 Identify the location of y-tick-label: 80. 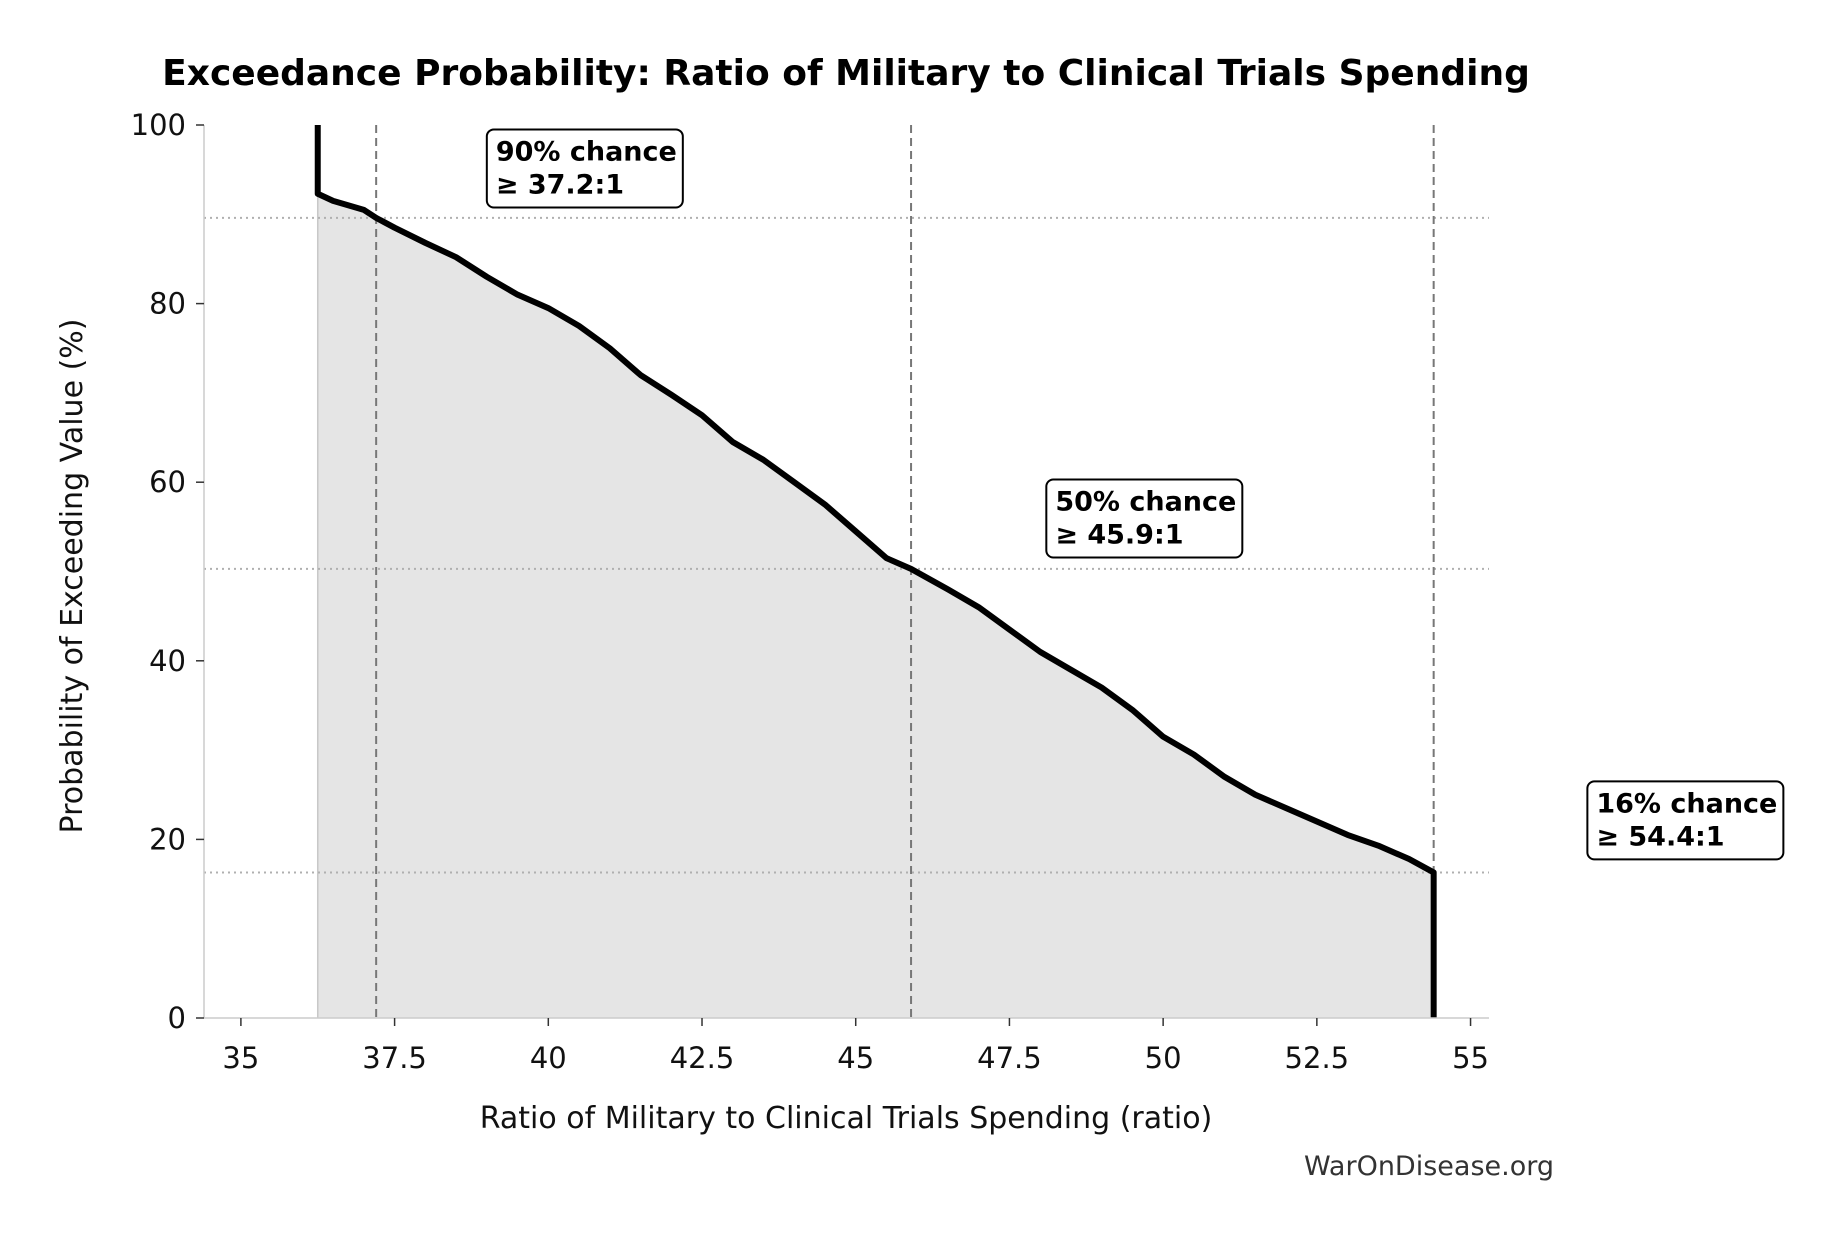
(167, 304).